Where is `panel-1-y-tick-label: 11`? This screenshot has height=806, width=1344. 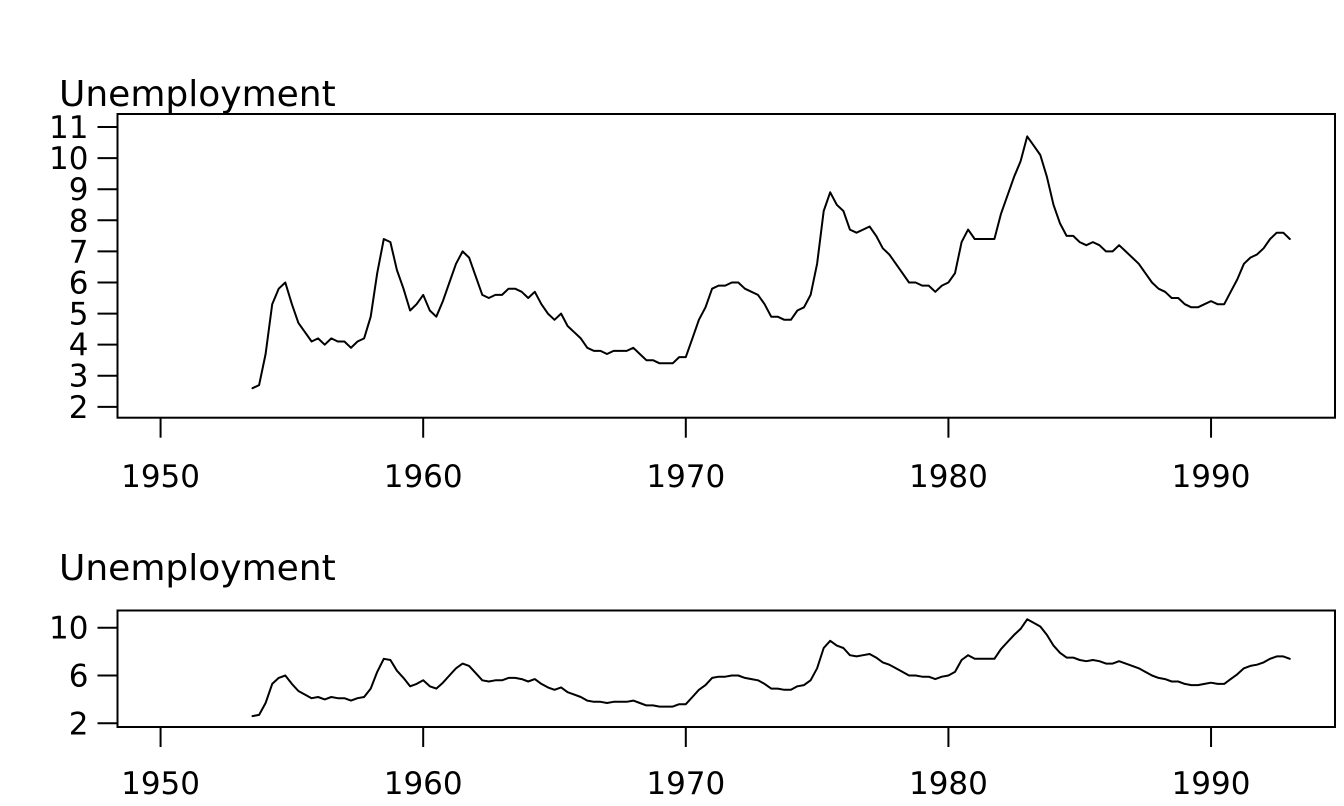 panel-1-y-tick-label: 11 is located at coordinates (68, 128).